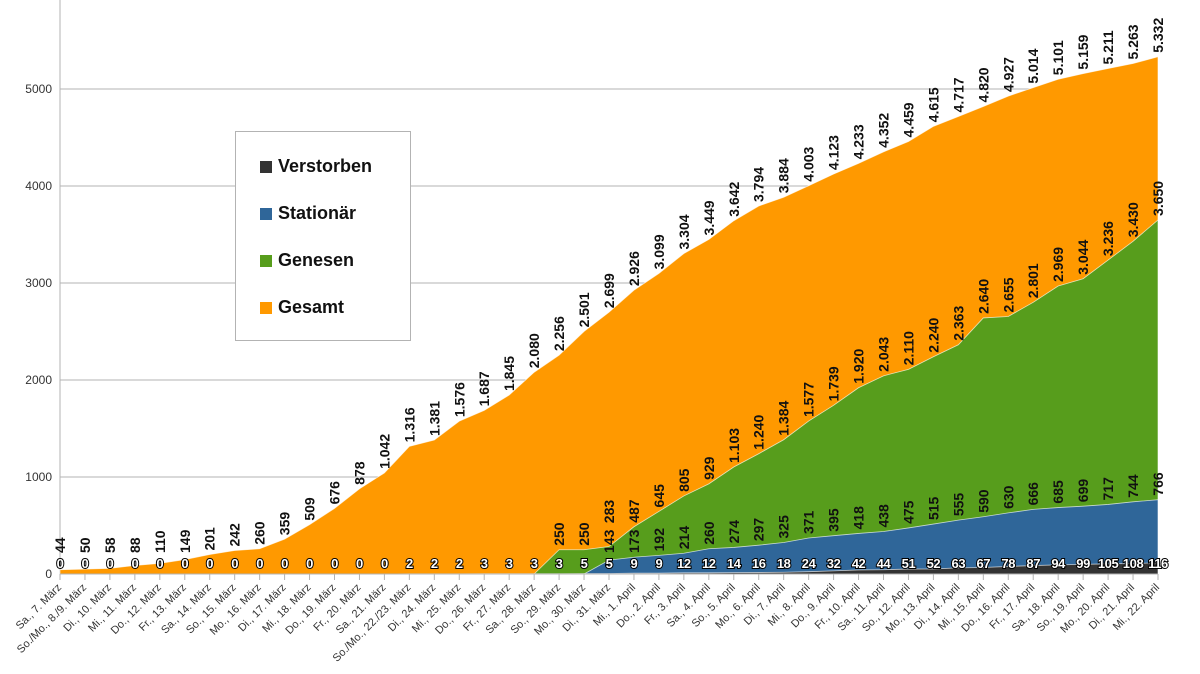 This screenshot has height=674, width=1200. What do you see at coordinates (1108, 563) in the screenshot?
I see `data-label-verstorben: 105` at bounding box center [1108, 563].